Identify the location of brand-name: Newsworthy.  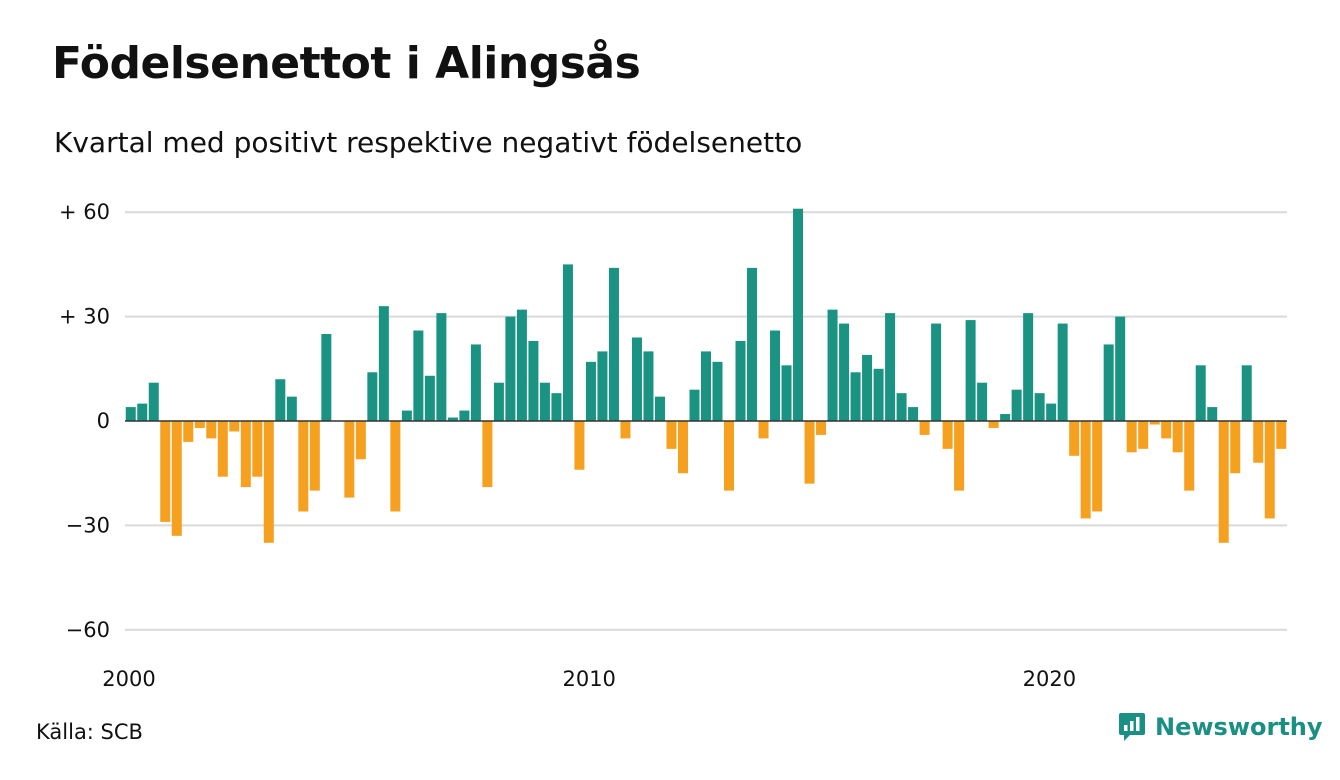
(1239, 727).